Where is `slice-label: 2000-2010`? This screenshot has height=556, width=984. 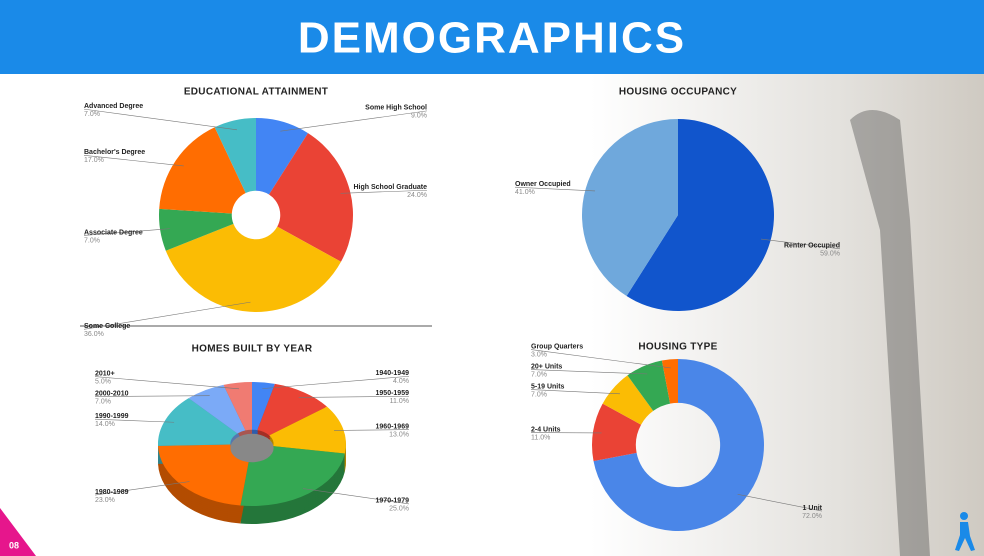 slice-label: 2000-2010 is located at coordinates (112, 393).